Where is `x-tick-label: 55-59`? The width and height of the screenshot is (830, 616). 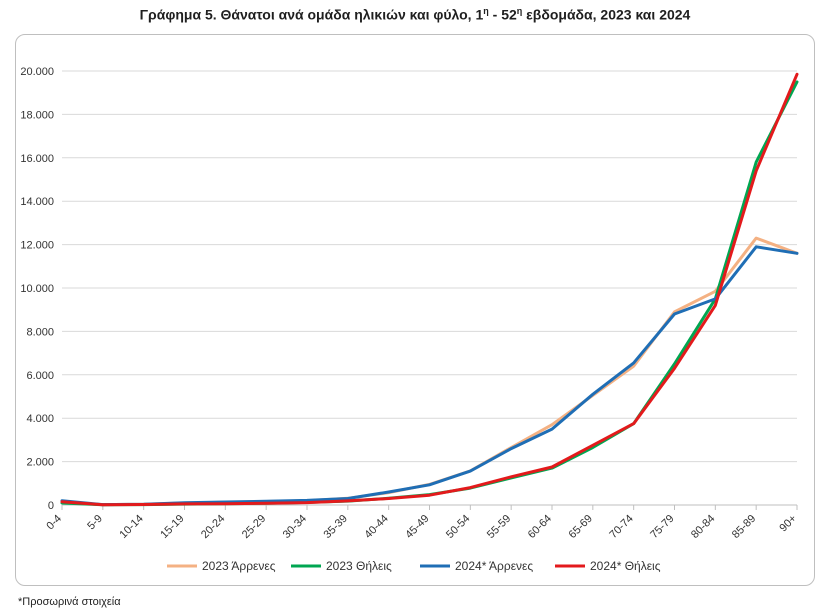
x-tick-label: 55-59 is located at coordinates (499, 527).